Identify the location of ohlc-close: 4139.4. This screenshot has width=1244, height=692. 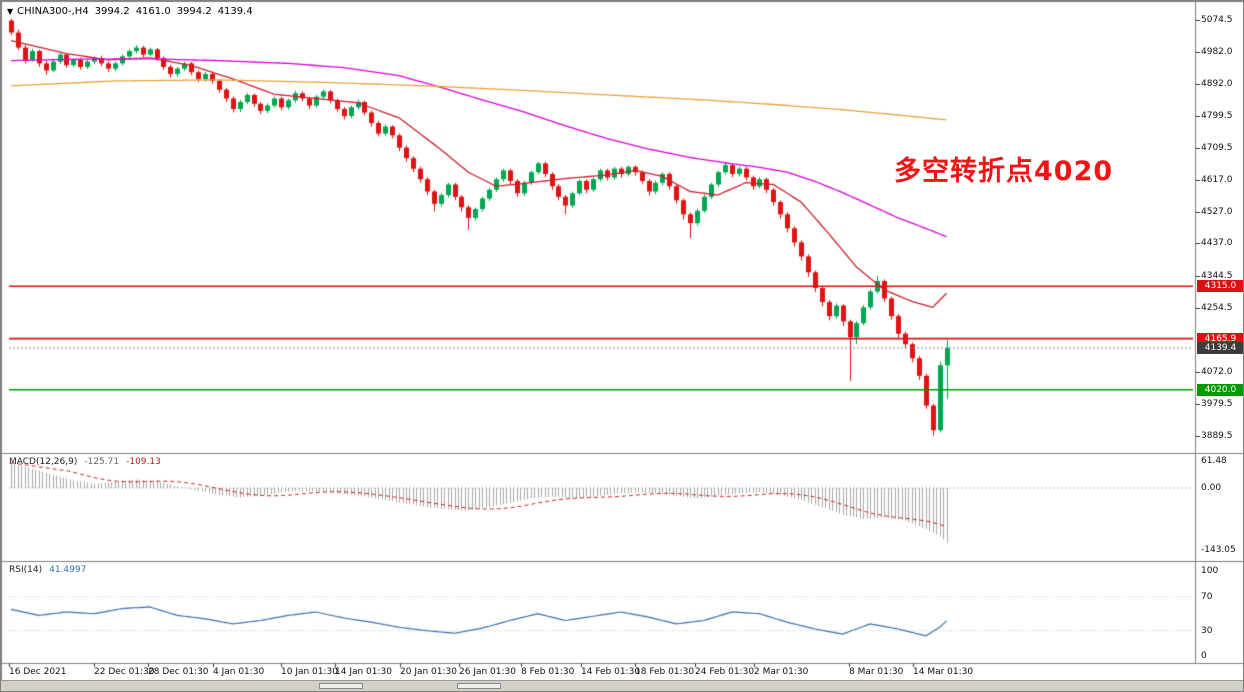
(235, 11).